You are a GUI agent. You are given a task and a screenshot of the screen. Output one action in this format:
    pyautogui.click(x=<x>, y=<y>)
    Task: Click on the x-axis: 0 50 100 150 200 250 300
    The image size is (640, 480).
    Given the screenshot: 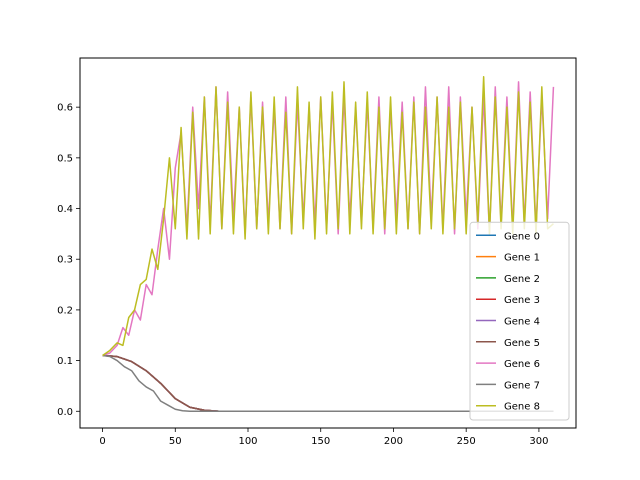 What is the action you would take?
    pyautogui.click(x=323, y=437)
    